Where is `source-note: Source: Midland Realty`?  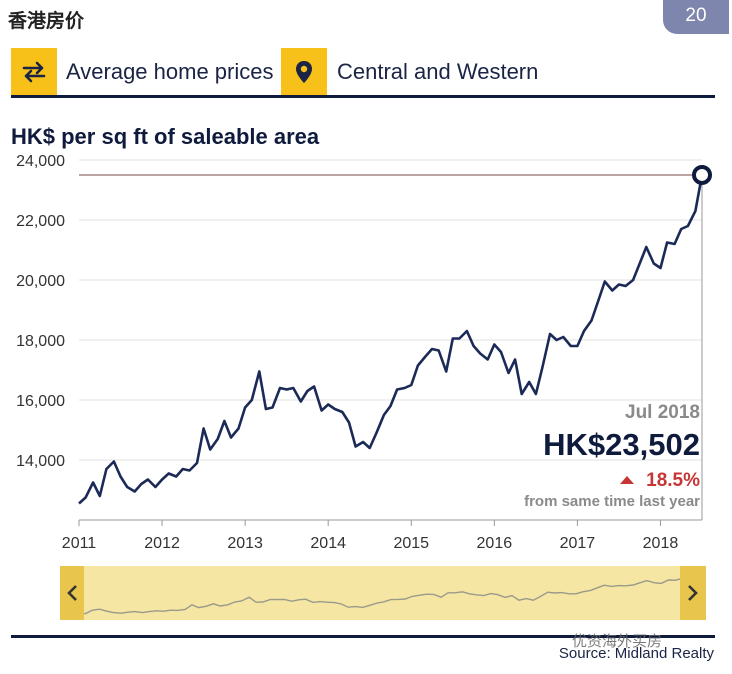
source-note: Source: Midland Realty is located at coordinates (636, 653).